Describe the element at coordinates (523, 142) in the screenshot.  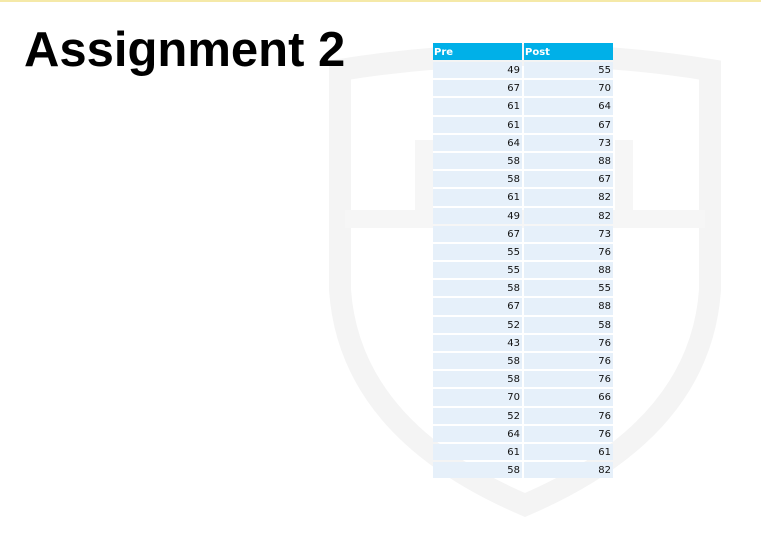
I see `table-row: 64 73` at that location.